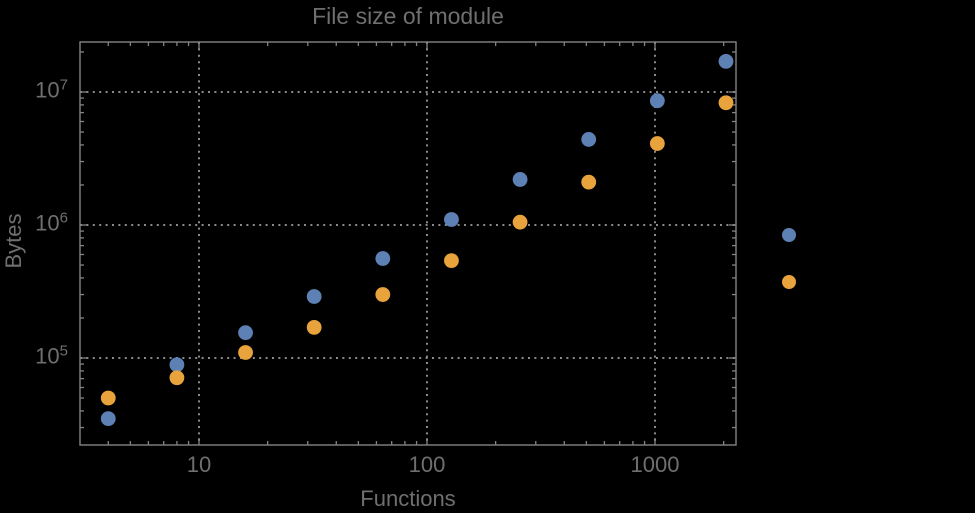 The width and height of the screenshot is (975, 513). I want to click on x-tick-label: 10, so click(199, 464).